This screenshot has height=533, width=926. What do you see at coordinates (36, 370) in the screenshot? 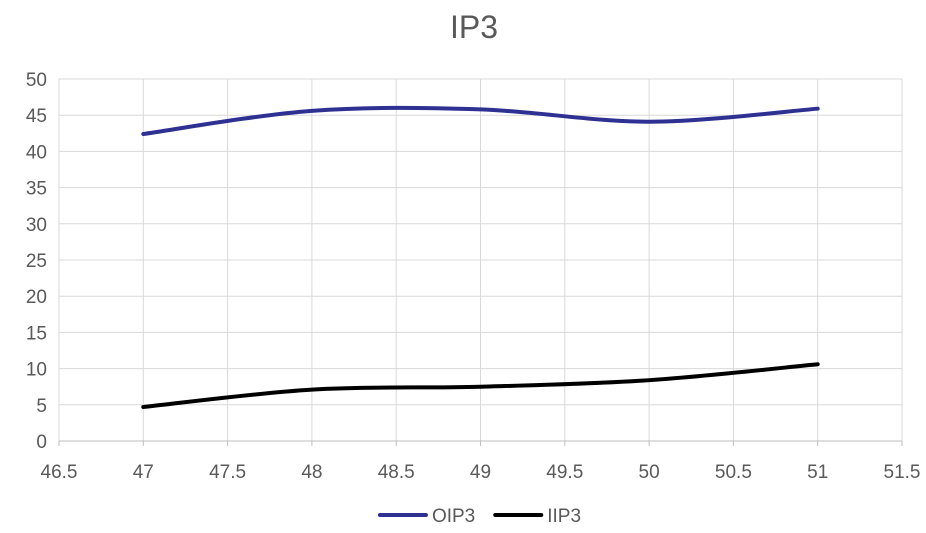
I see `y-tick-label: 10` at bounding box center [36, 370].